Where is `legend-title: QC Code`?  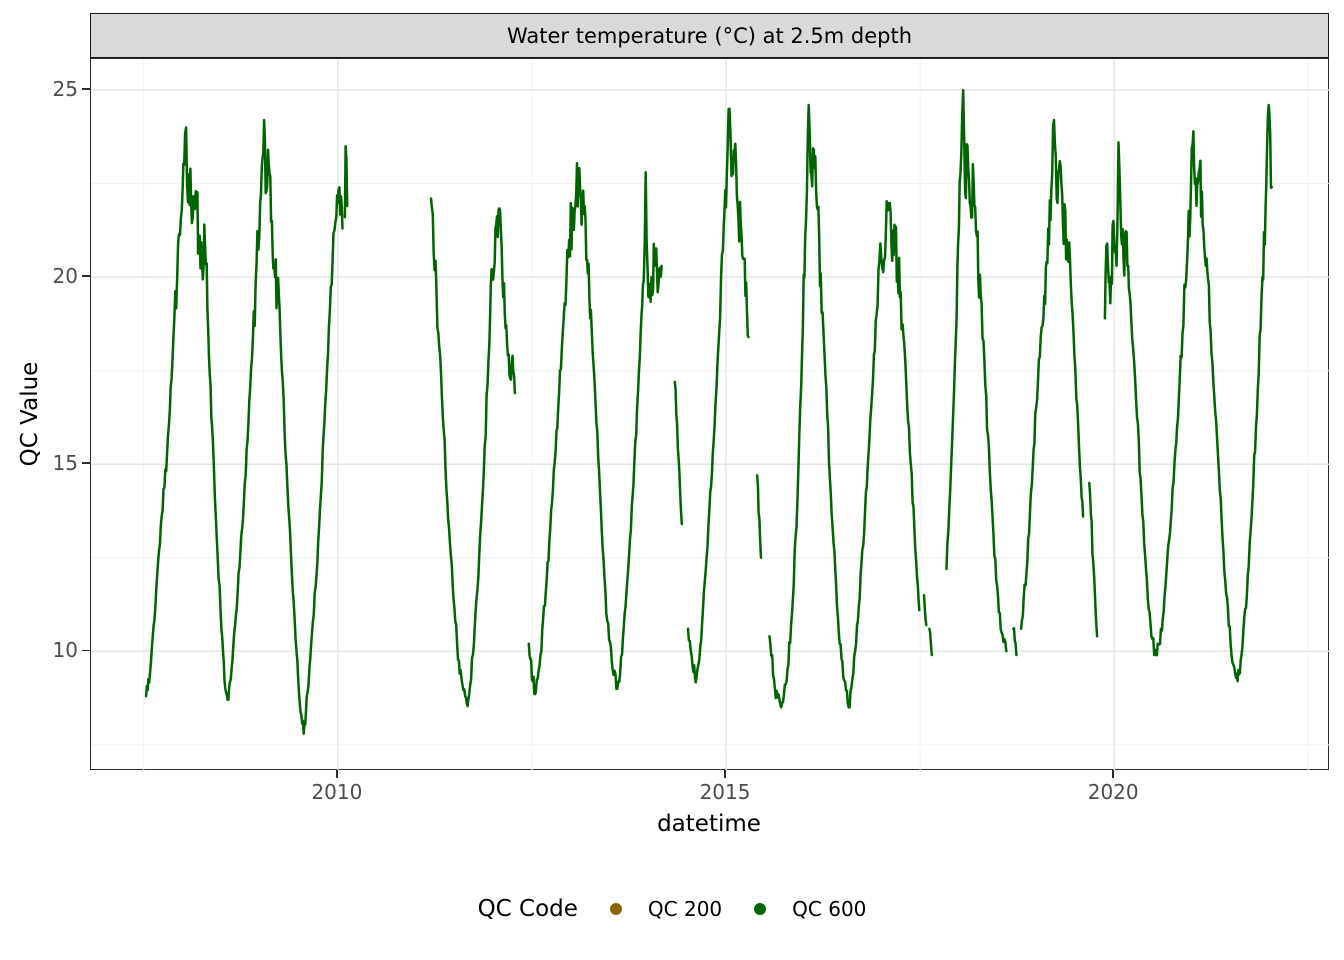 legend-title: QC Code is located at coordinates (527, 909).